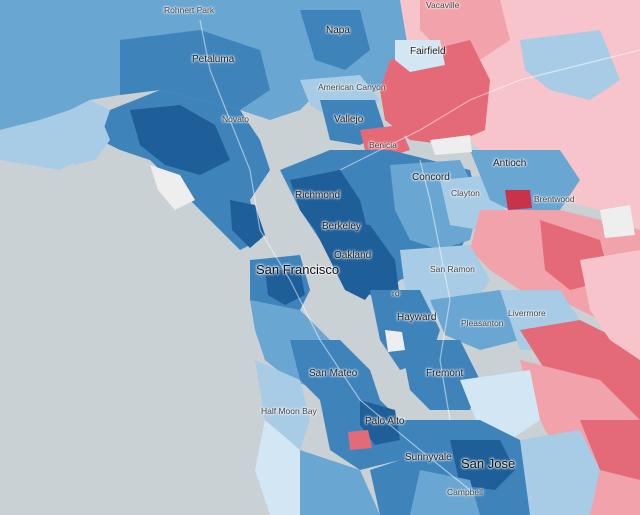 The height and width of the screenshot is (515, 640). What do you see at coordinates (465, 30) in the screenshot?
I see `vacaville-area` at bounding box center [465, 30].